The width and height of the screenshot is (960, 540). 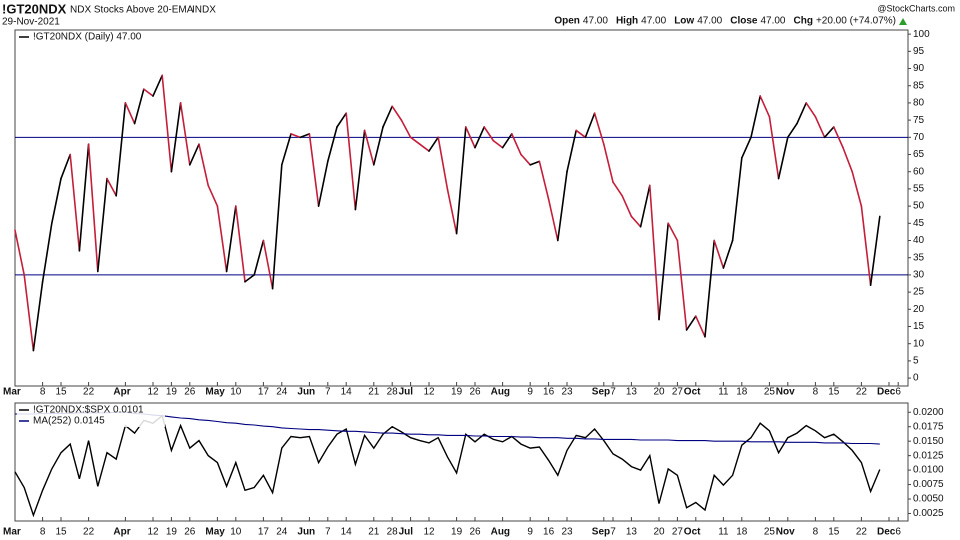 What do you see at coordinates (928, 441) in the screenshot?
I see `y-tick-label: 0.0150` at bounding box center [928, 441].